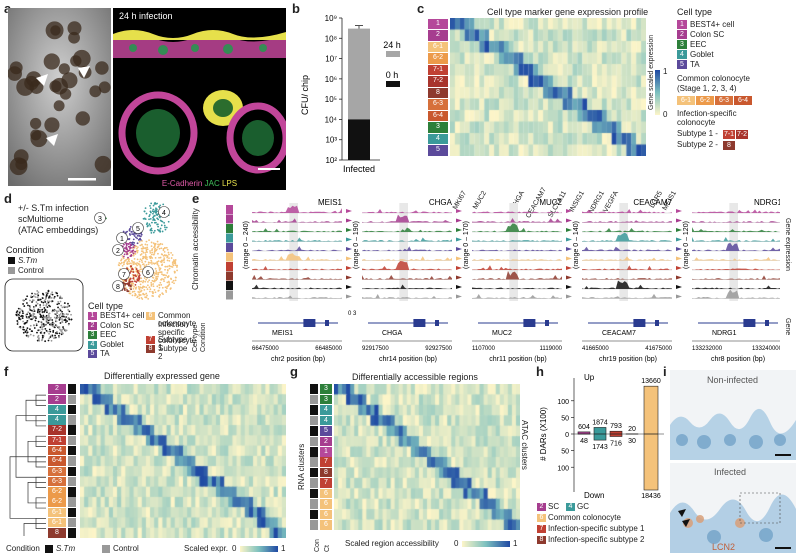 This screenshot has height=557, width=800. Describe the element at coordinates (375, 349) in the screenshot. I see `position-start: 92917500` at that location.